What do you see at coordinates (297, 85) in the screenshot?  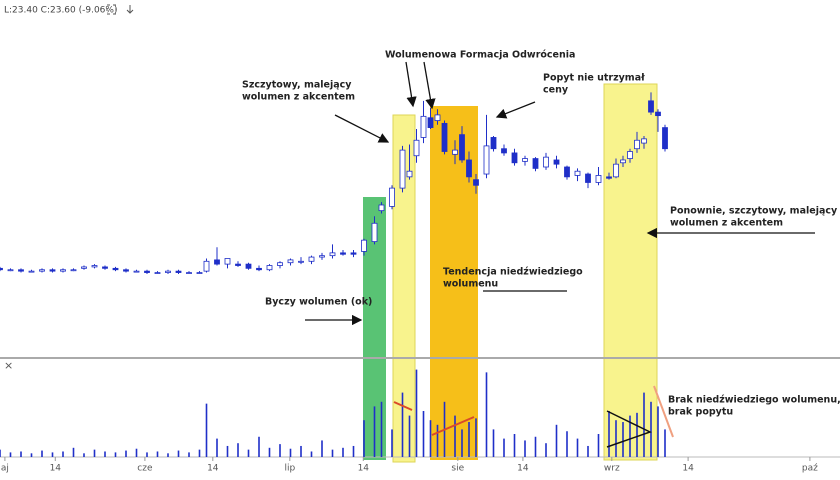 I see `annotation: Szczytowy, malejący` at bounding box center [297, 85].